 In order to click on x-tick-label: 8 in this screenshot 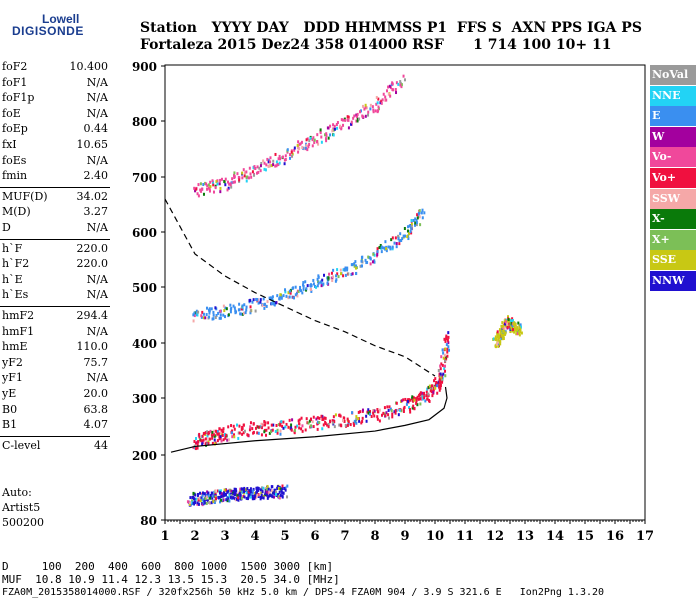, I will do `click(374, 536)`.